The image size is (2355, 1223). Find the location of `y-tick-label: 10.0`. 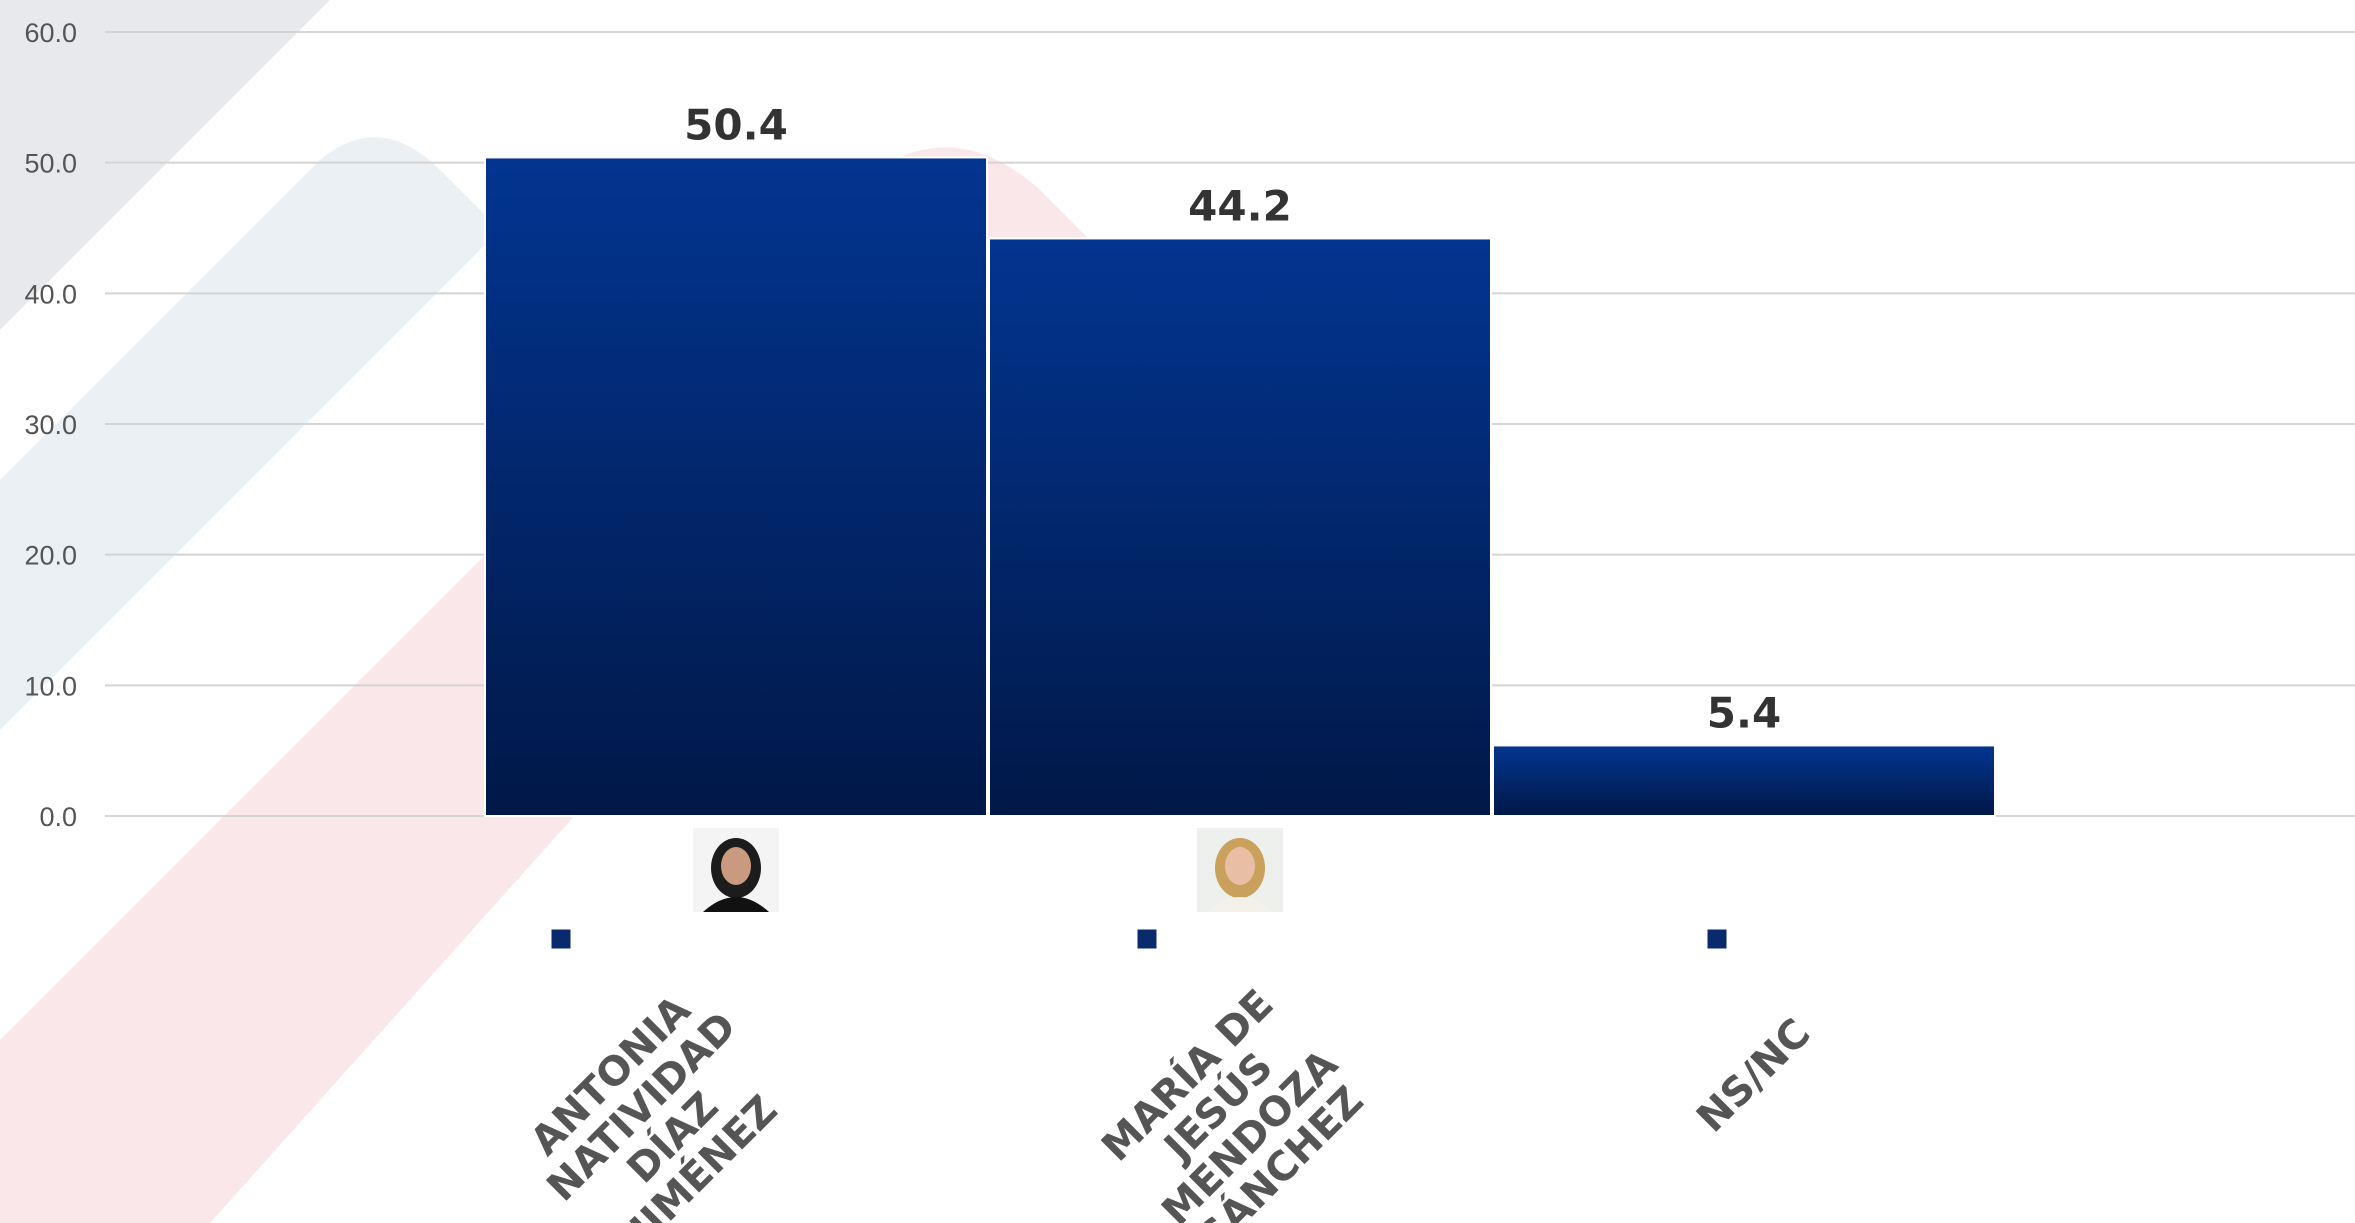

y-tick-label: 10.0 is located at coordinates (50, 686).